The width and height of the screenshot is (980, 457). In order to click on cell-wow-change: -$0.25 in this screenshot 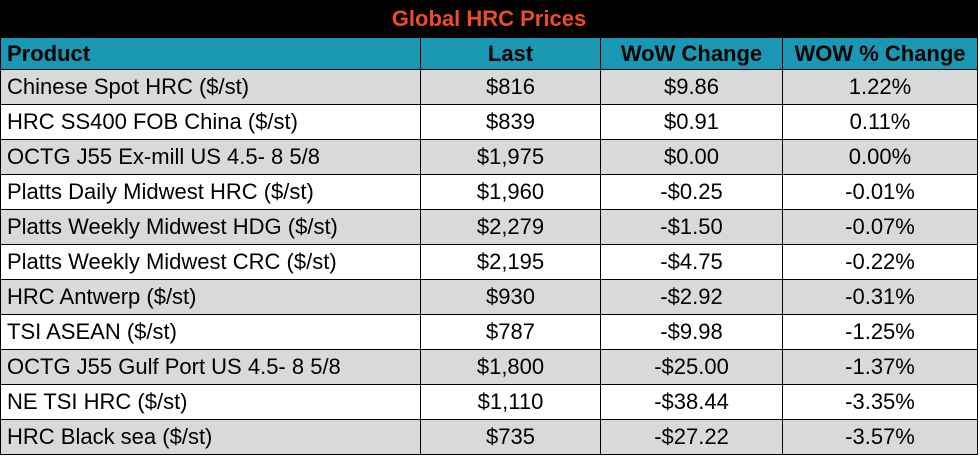, I will do `click(692, 192)`.